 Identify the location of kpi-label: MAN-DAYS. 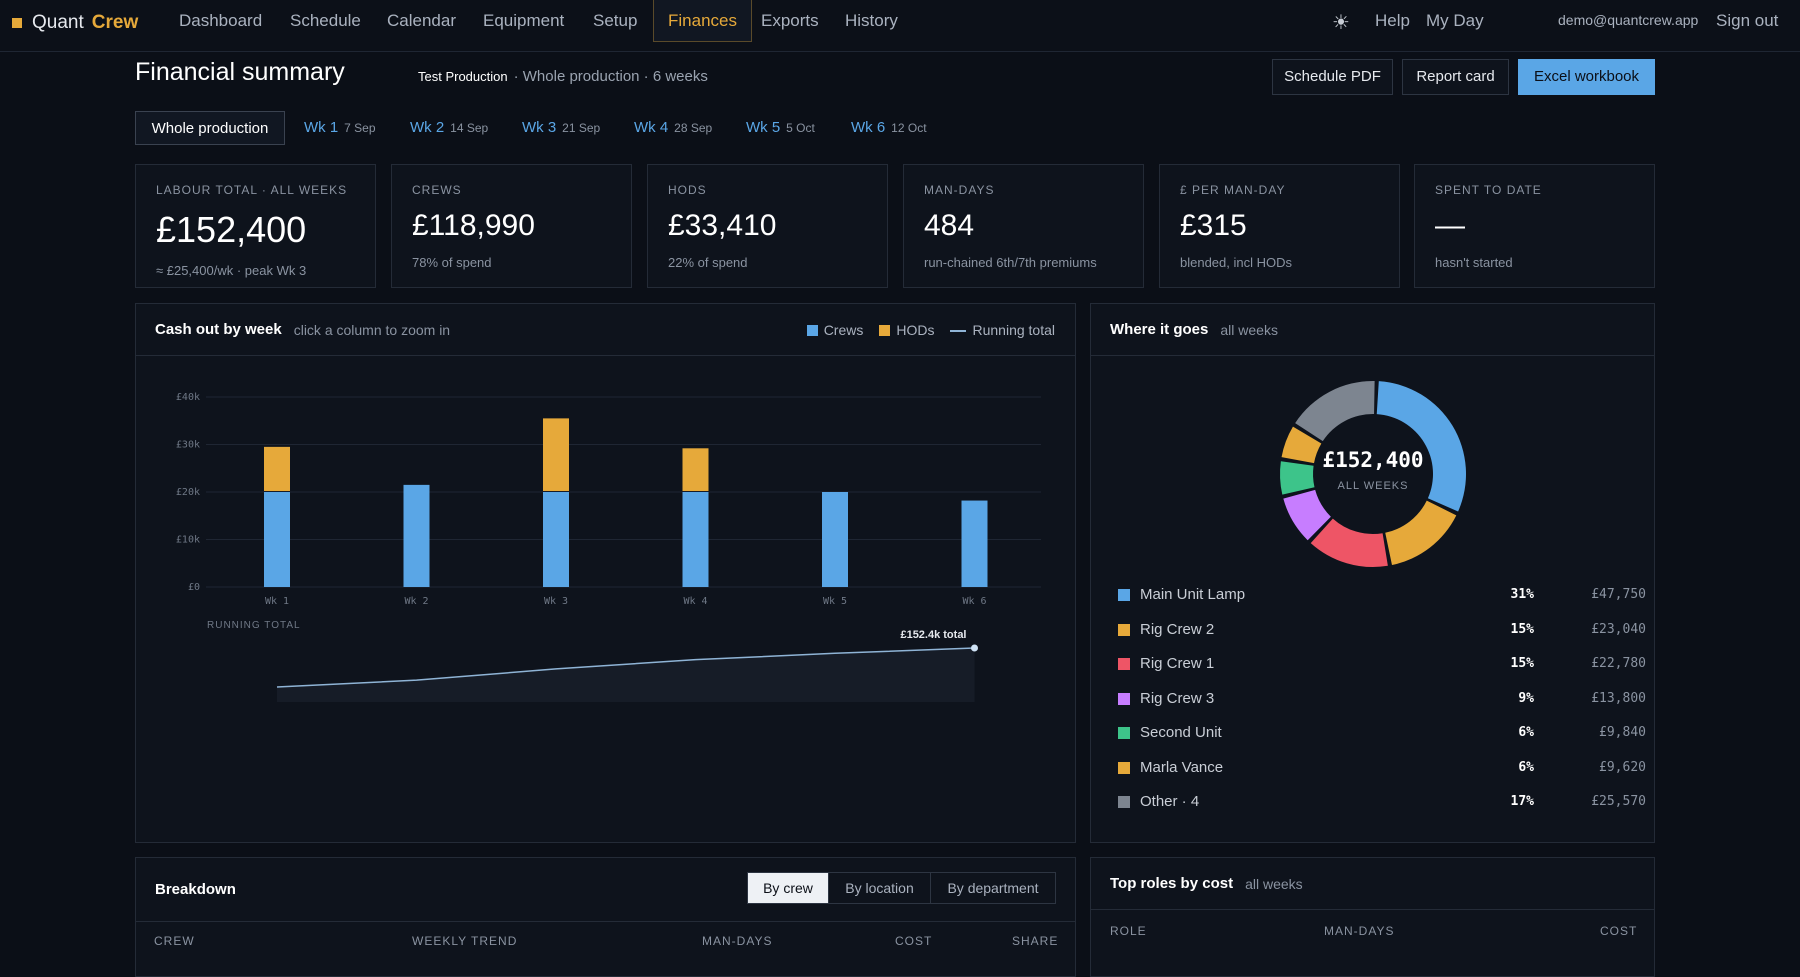
(959, 190).